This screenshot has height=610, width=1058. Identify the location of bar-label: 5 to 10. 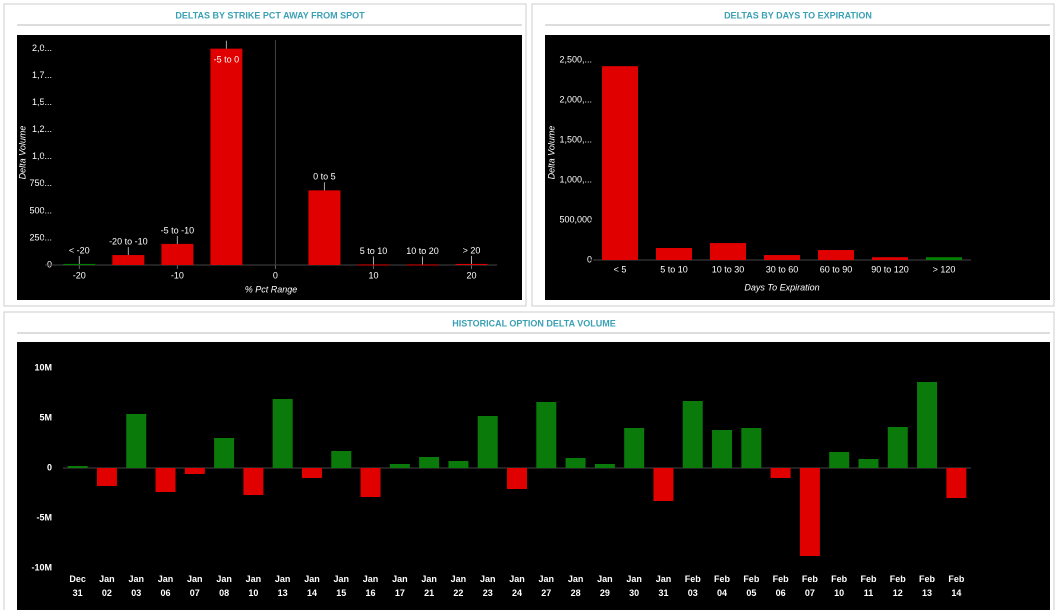
(374, 251).